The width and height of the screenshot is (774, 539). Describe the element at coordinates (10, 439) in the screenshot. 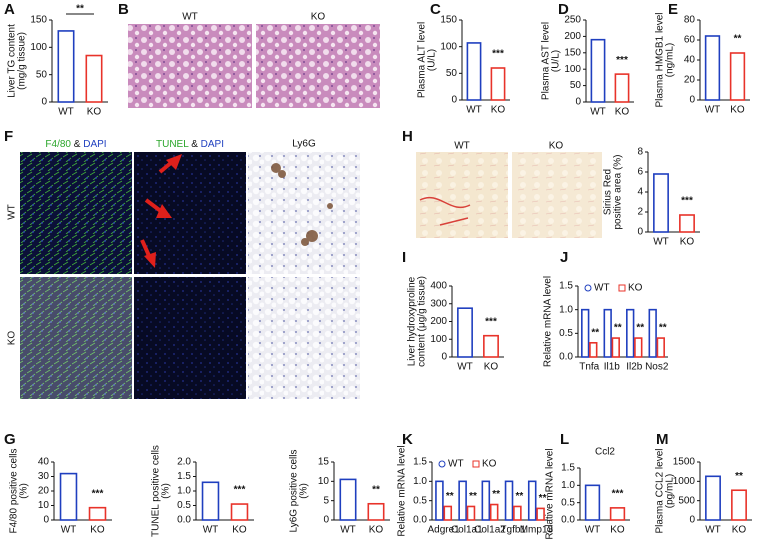

I see `panel-letter: G` at that location.